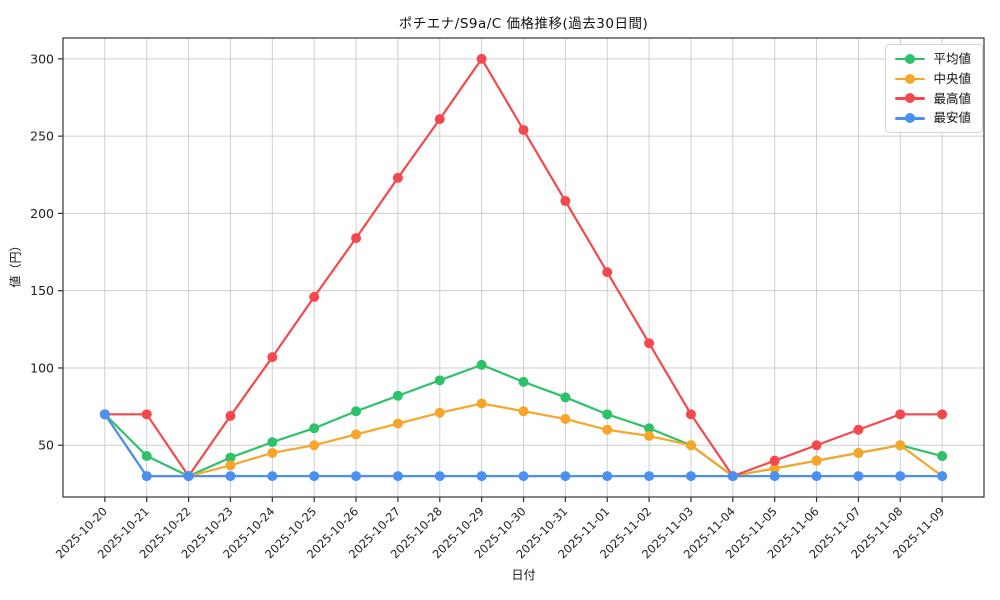  What do you see at coordinates (910, 118) in the screenshot?
I see `min-line-marker-icon` at bounding box center [910, 118].